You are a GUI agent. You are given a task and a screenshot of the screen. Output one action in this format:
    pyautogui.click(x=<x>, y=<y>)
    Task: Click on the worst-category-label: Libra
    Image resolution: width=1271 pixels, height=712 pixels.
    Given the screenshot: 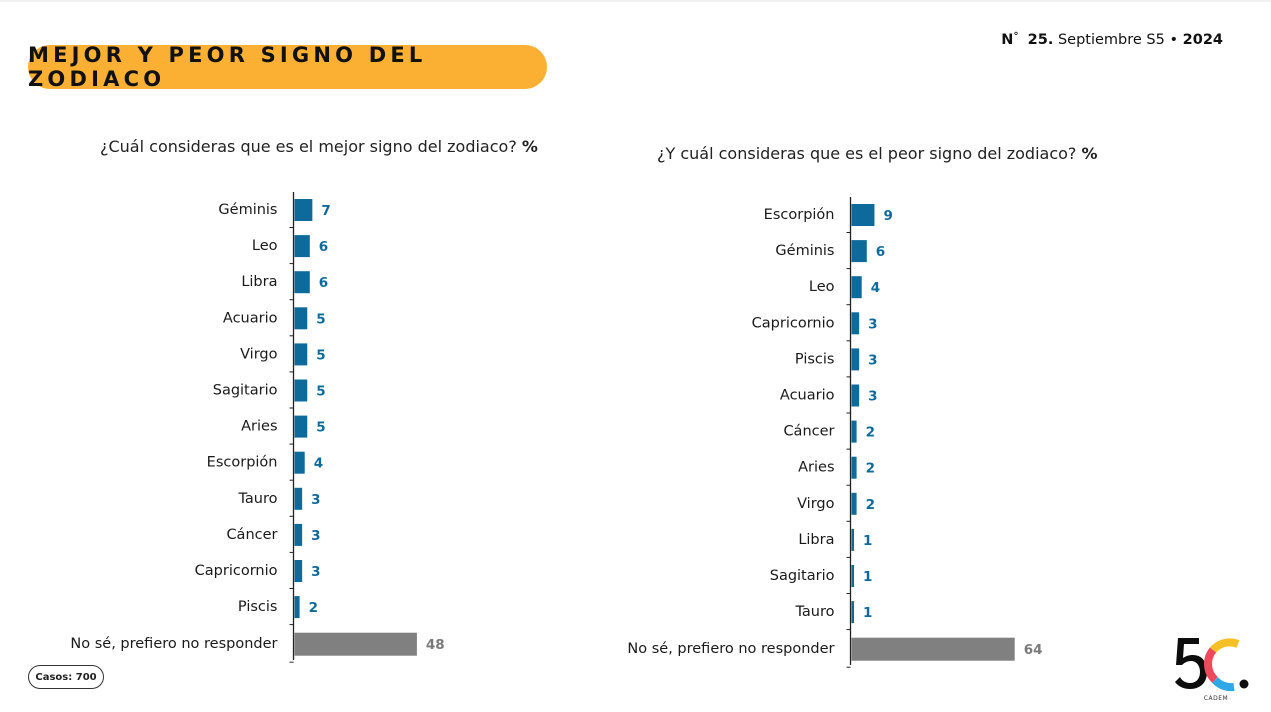 What is the action you would take?
    pyautogui.click(x=816, y=540)
    